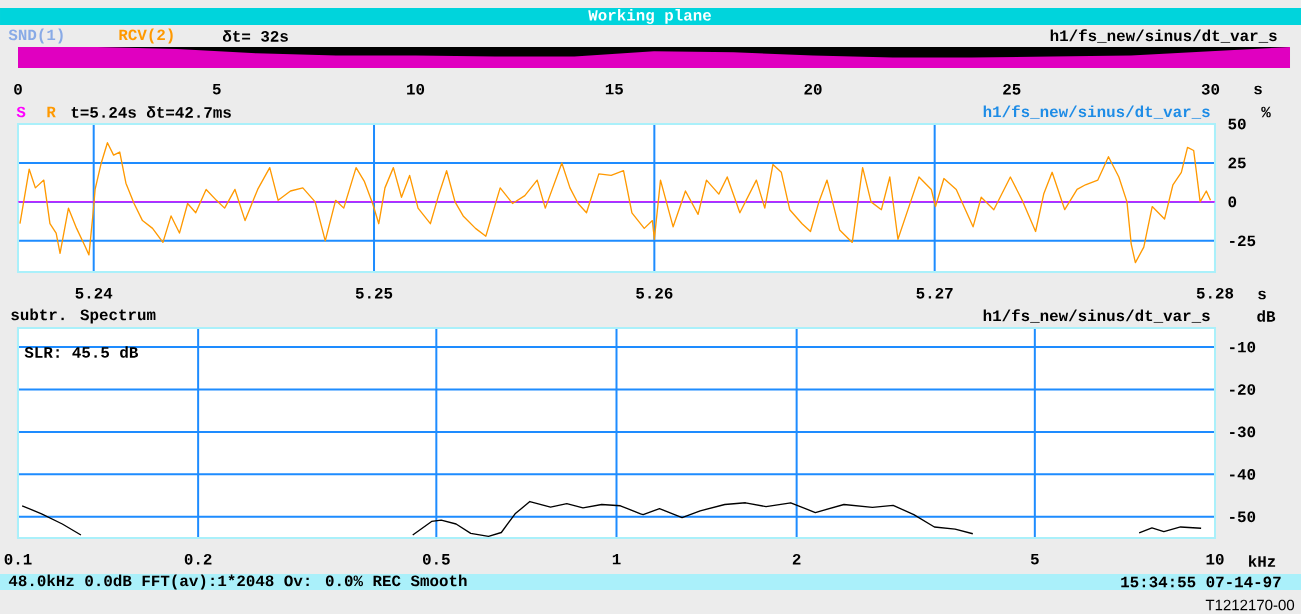 This screenshot has height=614, width=1301. I want to click on annotation: SLR: 45.5 dB, so click(81, 352).